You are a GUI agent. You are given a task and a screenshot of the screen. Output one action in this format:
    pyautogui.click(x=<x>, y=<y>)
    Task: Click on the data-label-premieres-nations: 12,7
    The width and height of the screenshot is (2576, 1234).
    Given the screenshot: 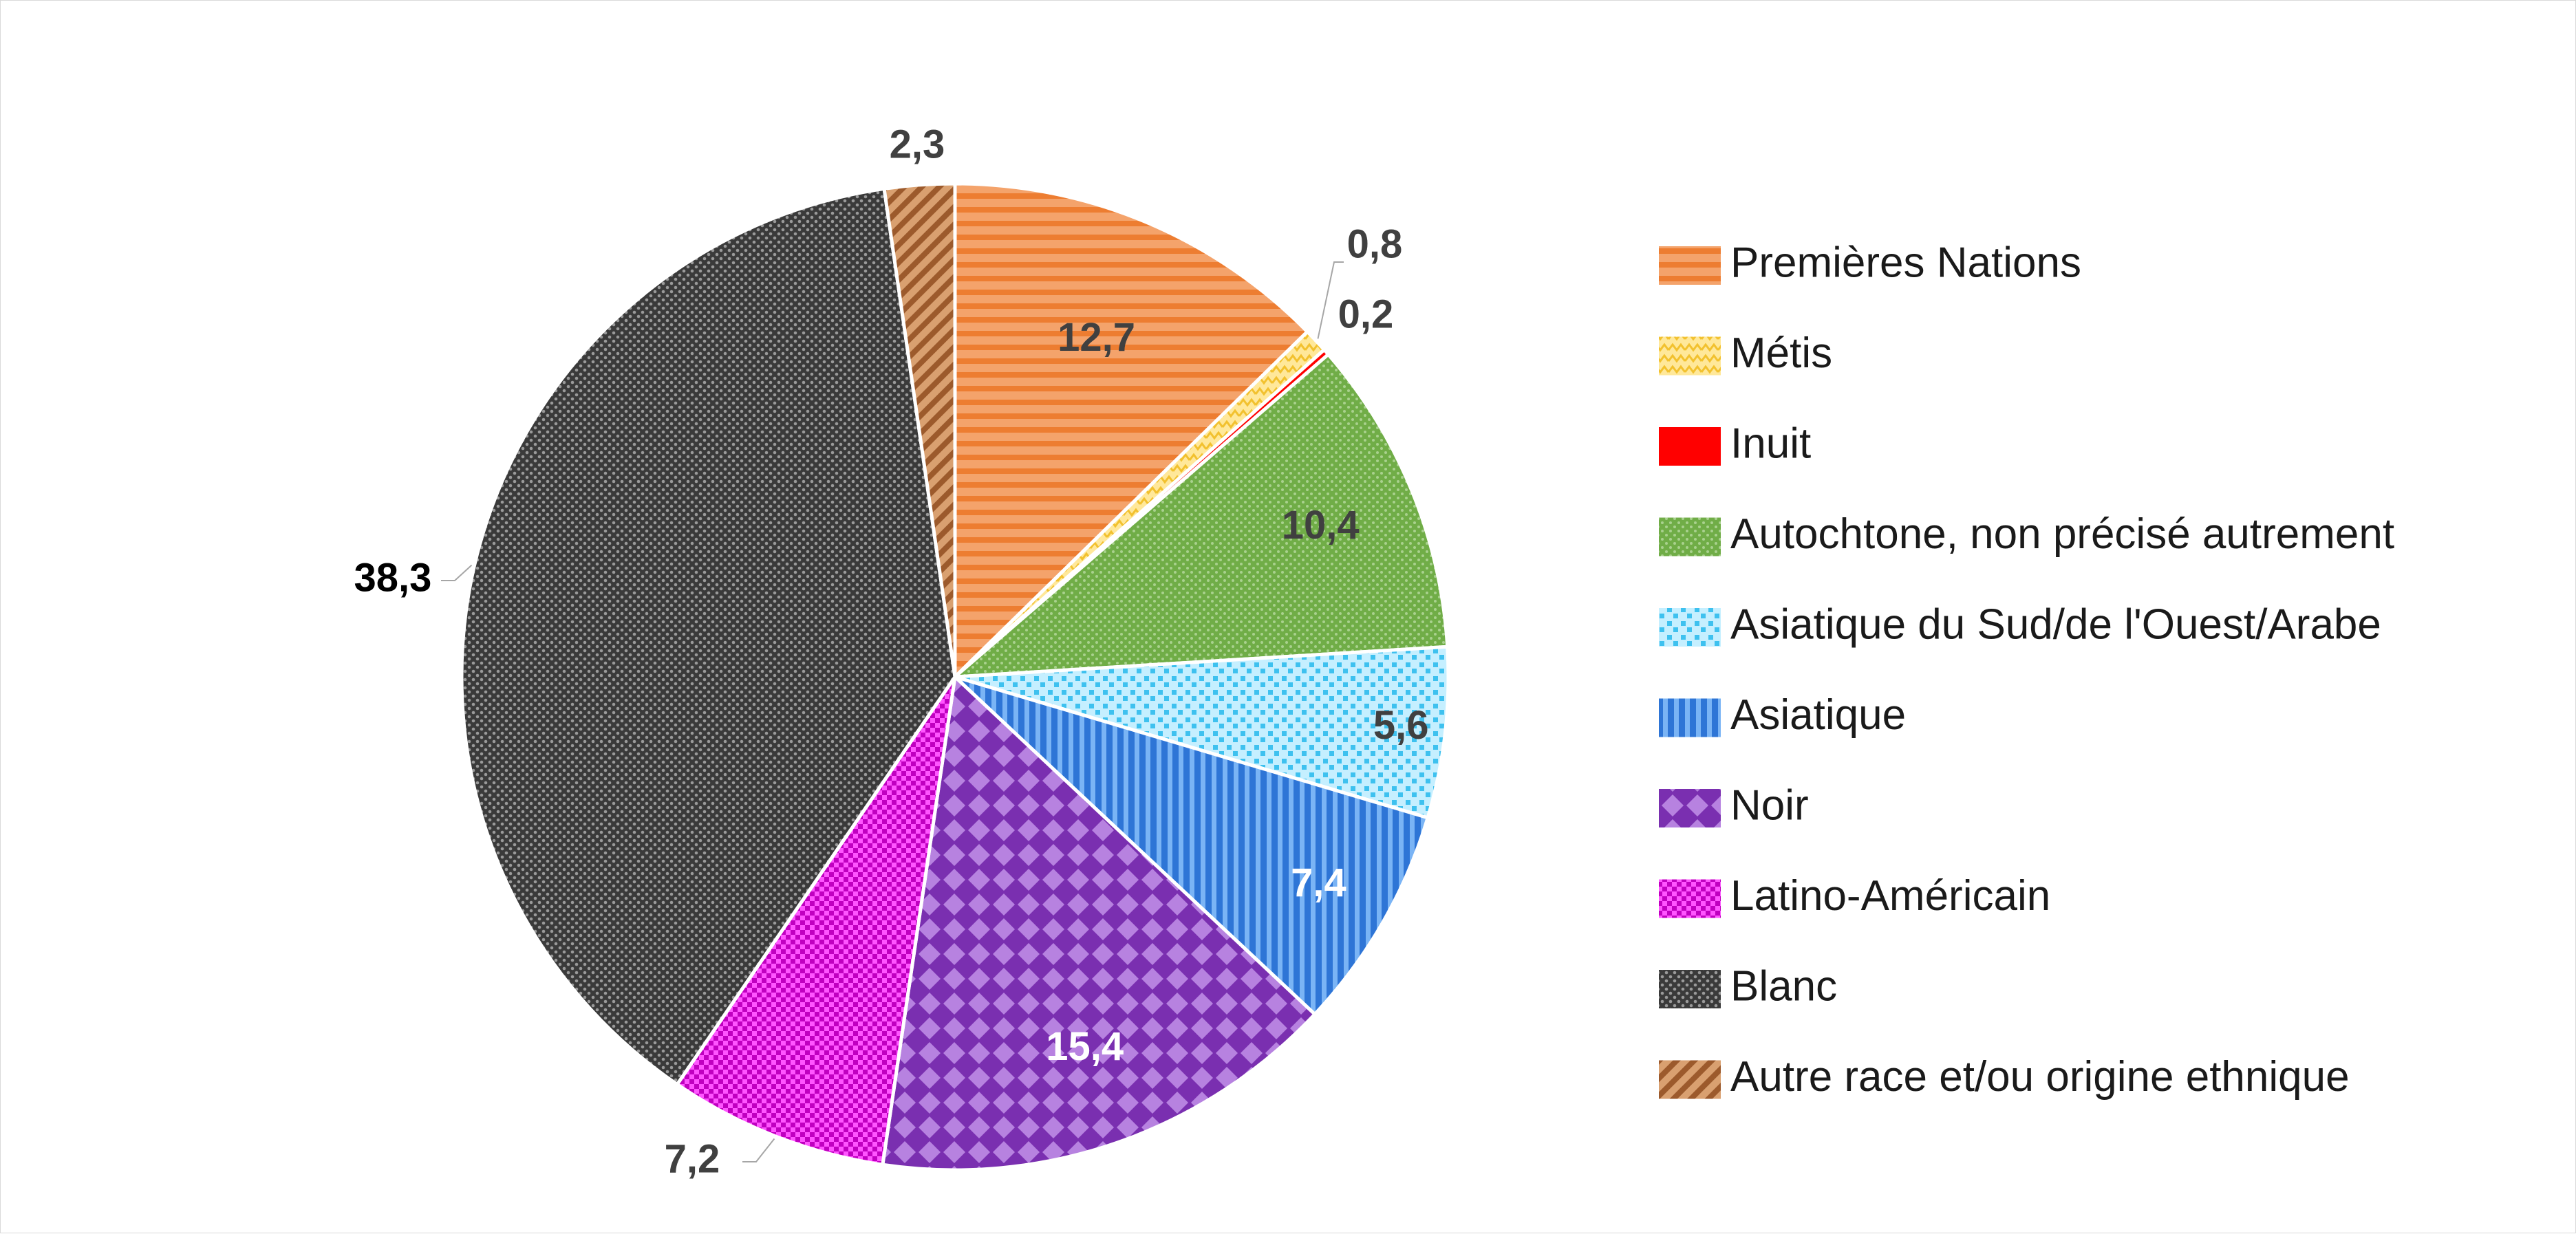 What is the action you would take?
    pyautogui.click(x=1096, y=337)
    